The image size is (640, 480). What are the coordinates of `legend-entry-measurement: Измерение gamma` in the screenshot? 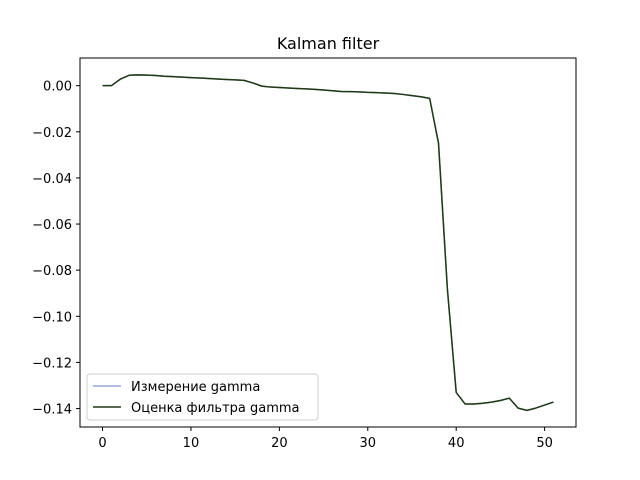 It's located at (176, 387).